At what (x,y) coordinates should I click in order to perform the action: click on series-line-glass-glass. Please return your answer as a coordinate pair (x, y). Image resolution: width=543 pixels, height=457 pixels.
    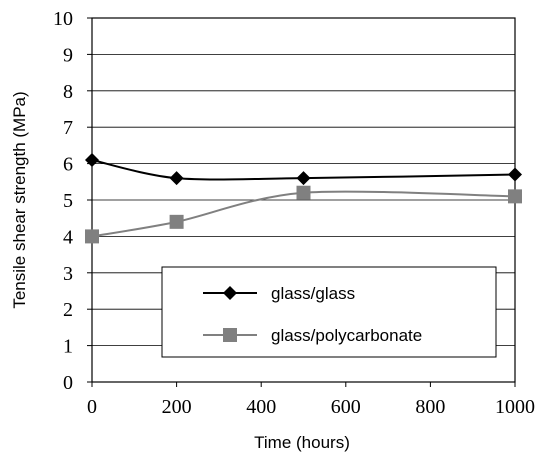
    Looking at the image, I should click on (303, 169).